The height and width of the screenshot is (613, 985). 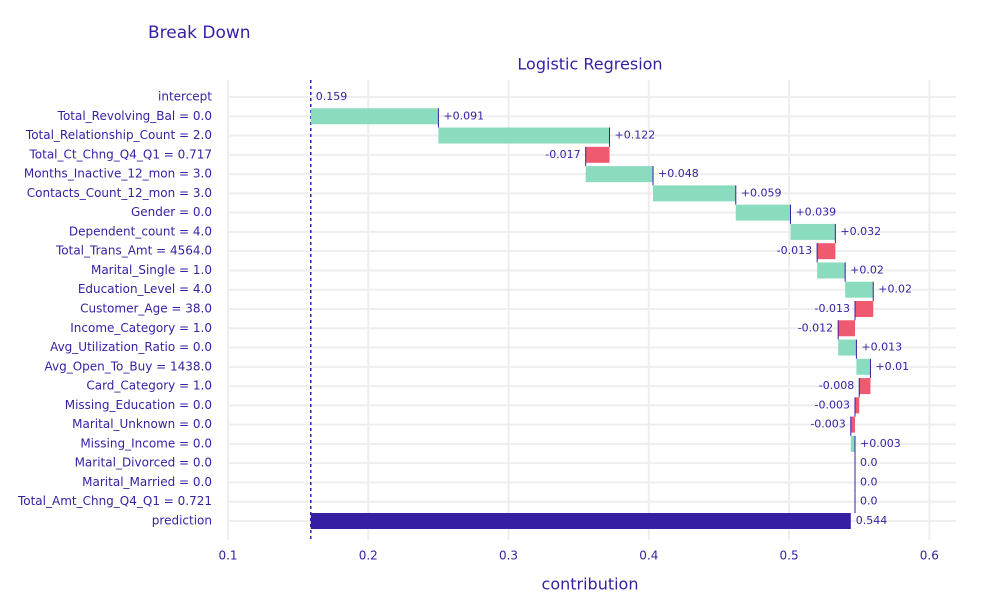 What do you see at coordinates (182, 521) in the screenshot?
I see `y-tick-label: prediction` at bounding box center [182, 521].